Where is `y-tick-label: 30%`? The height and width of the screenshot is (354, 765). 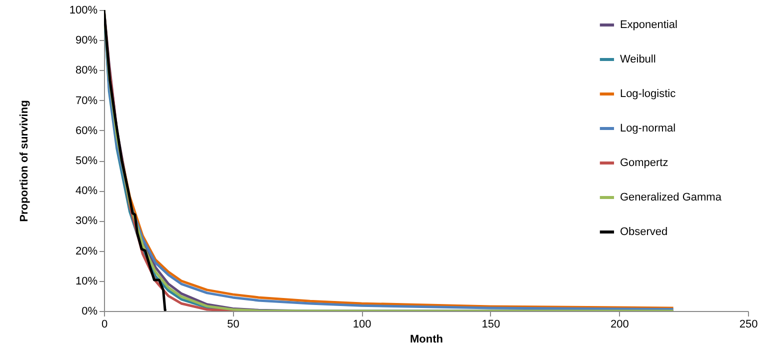 y-tick-label: 30% is located at coordinates (86, 221).